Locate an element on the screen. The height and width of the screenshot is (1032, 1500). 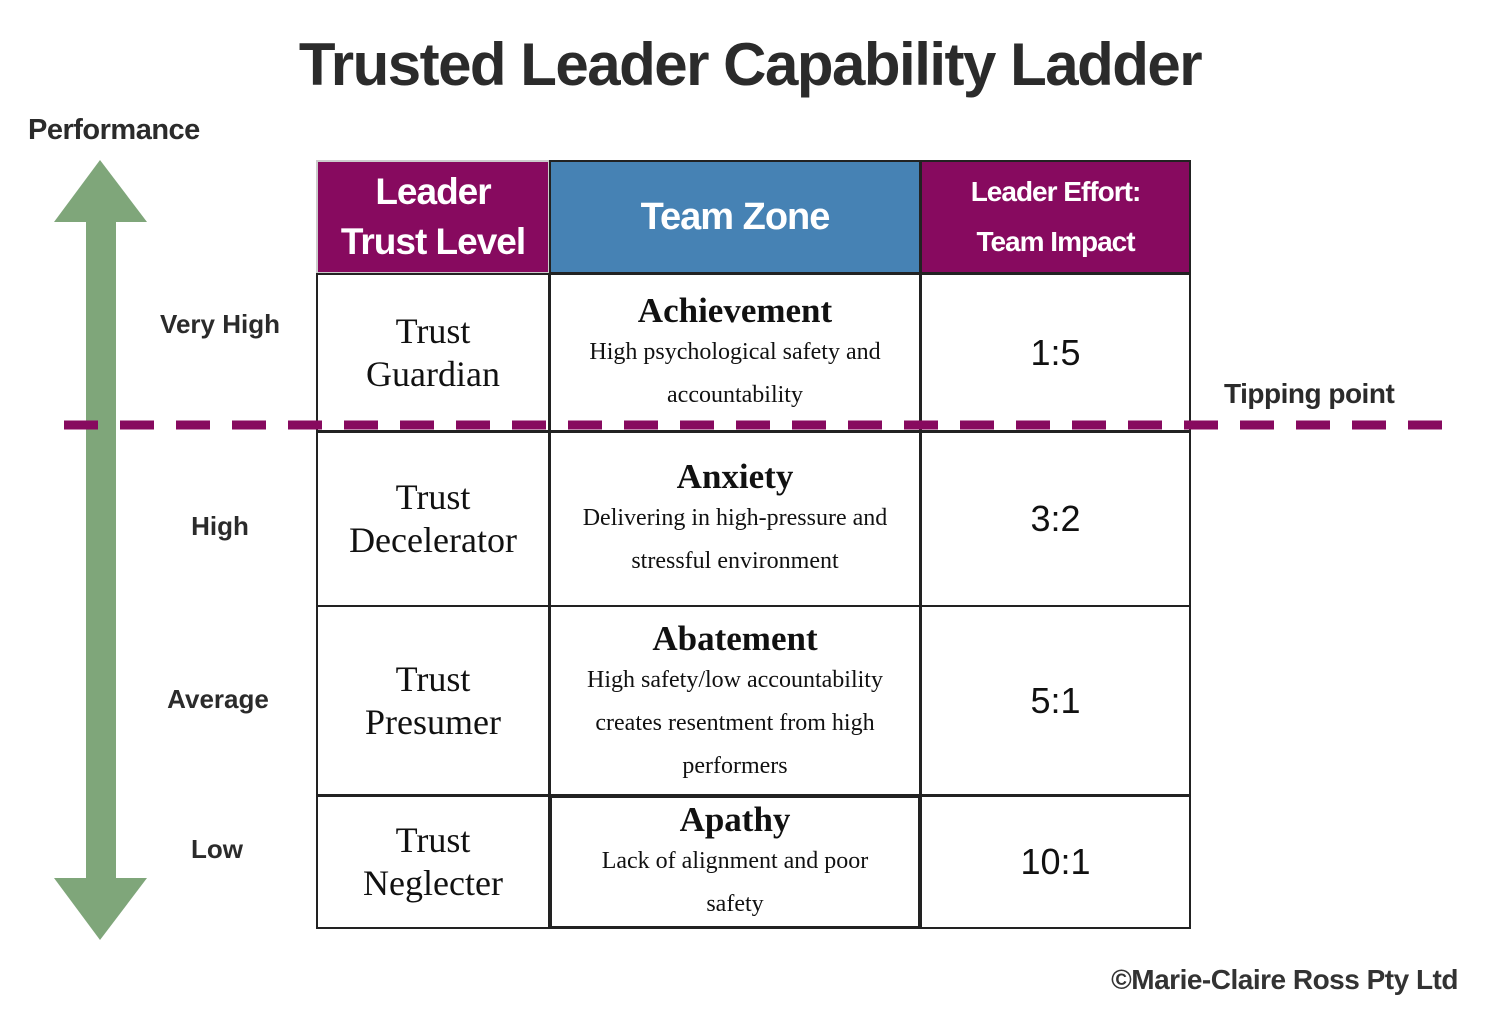
effort-ratio: 10:1 is located at coordinates (1055, 861).